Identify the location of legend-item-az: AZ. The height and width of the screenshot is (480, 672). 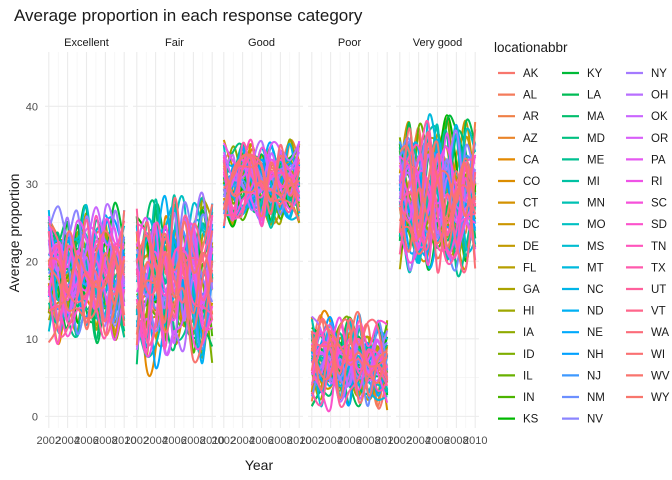
(518, 139).